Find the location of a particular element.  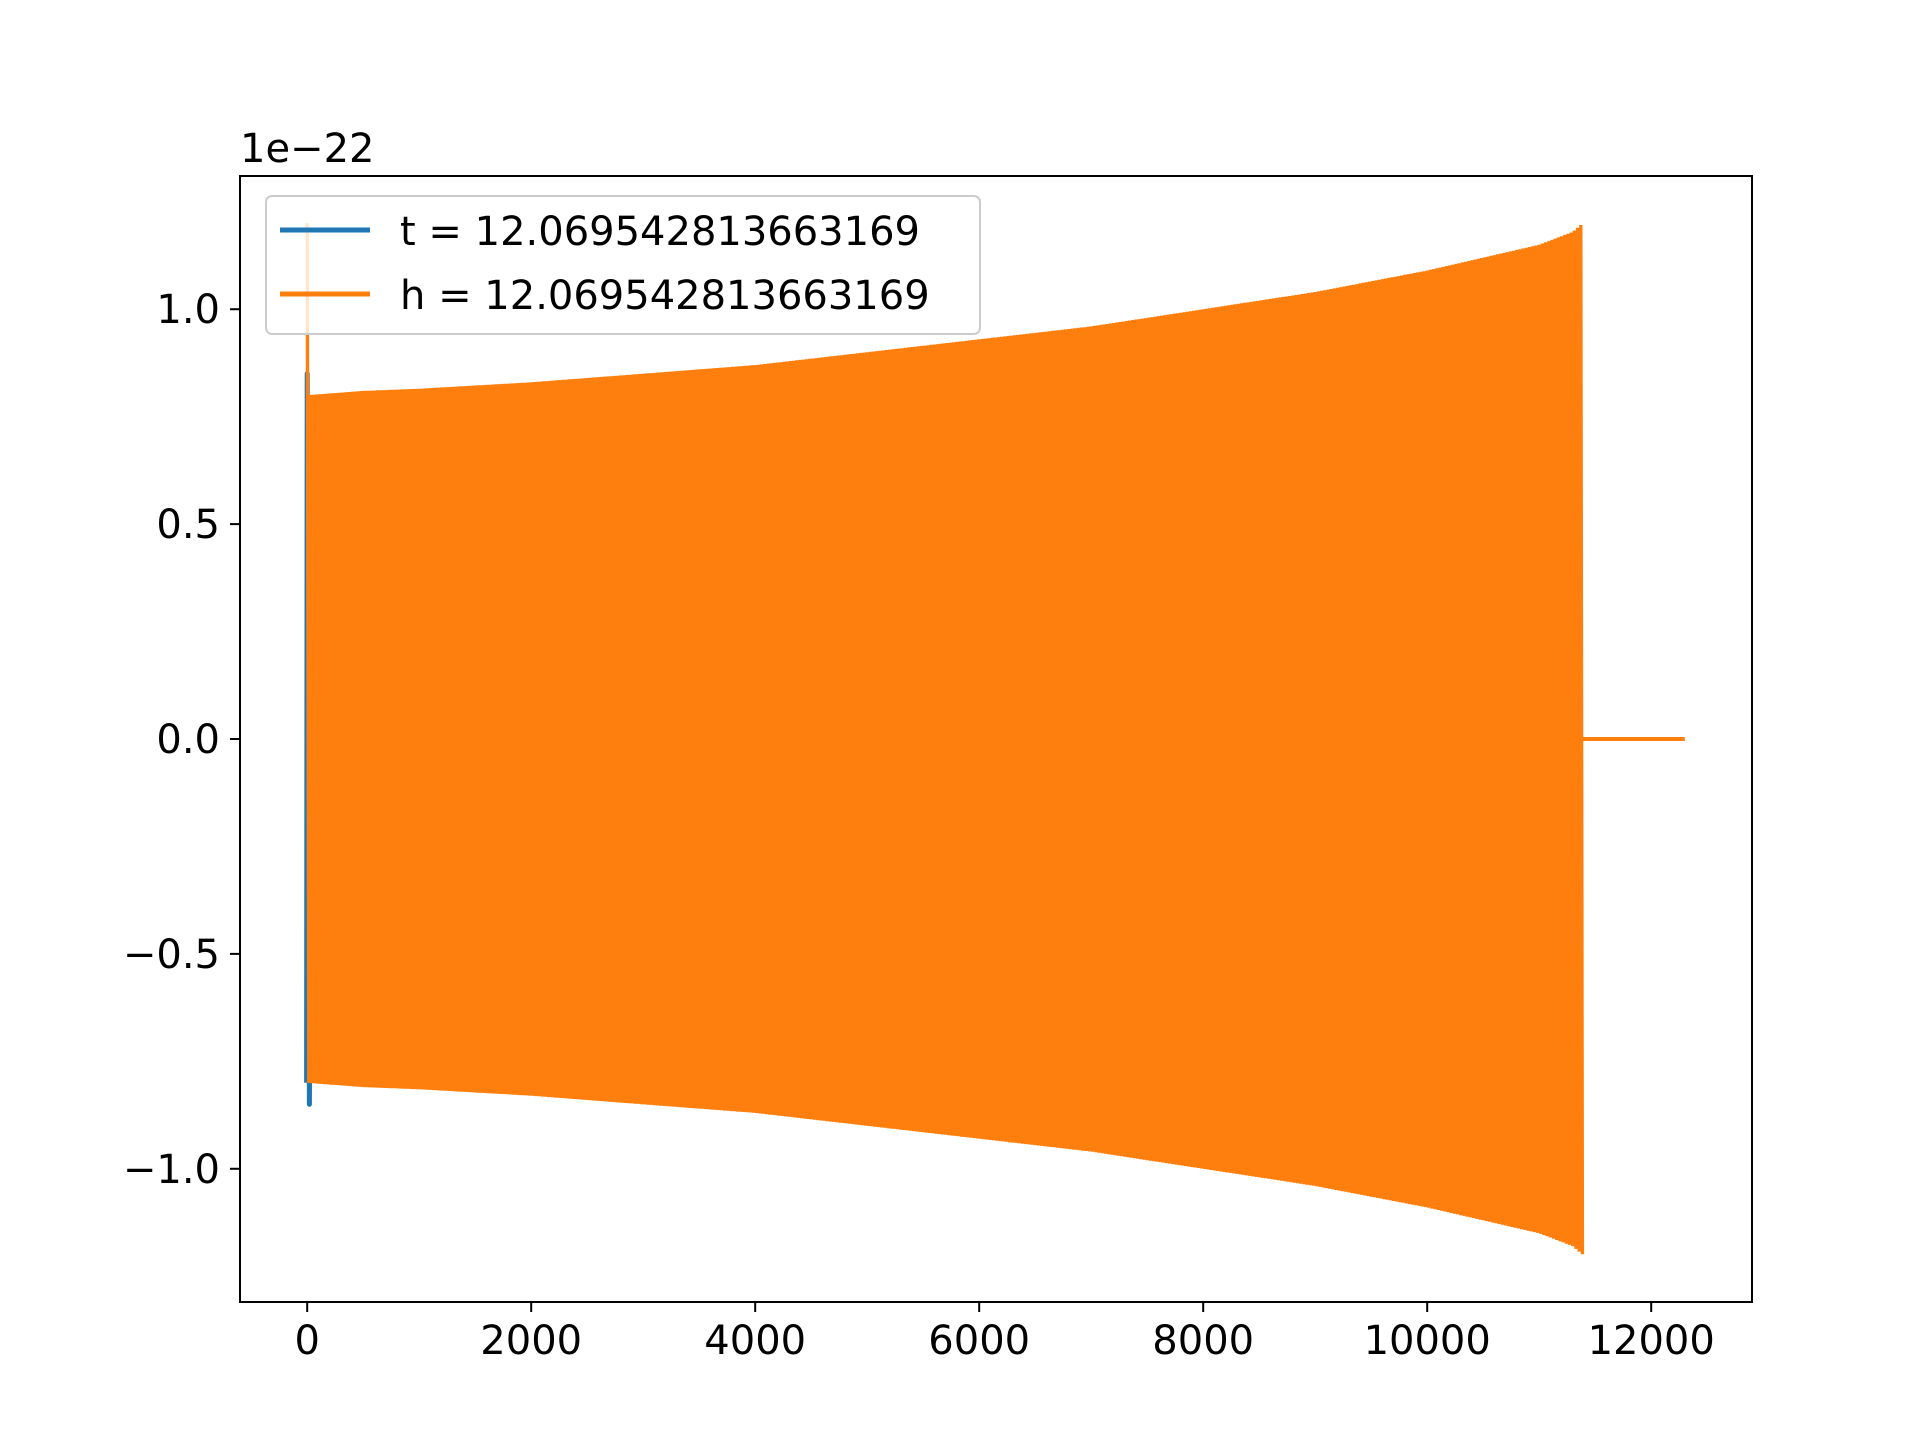

legend-box is located at coordinates (623, 265).